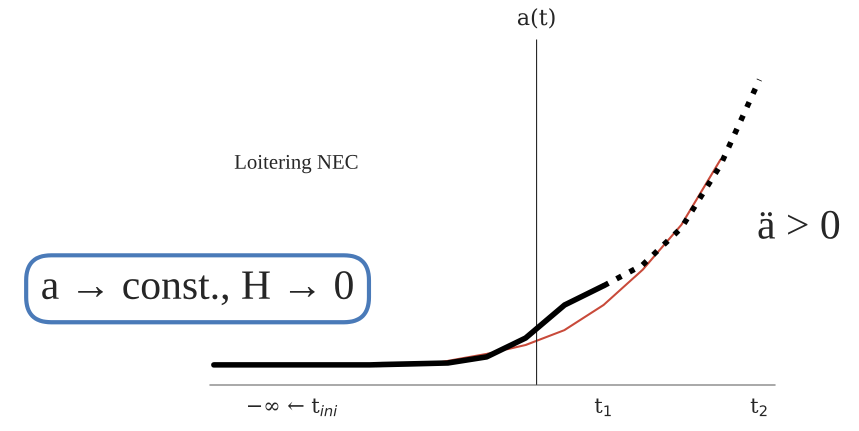  I want to click on y-axis-title: a(t), so click(536, 18).